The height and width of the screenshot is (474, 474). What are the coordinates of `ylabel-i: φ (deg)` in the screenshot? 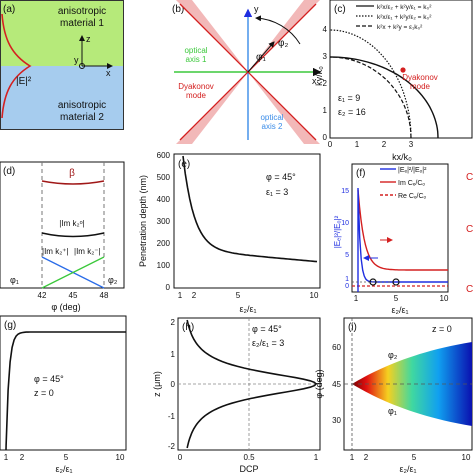 It's located at (319, 383).